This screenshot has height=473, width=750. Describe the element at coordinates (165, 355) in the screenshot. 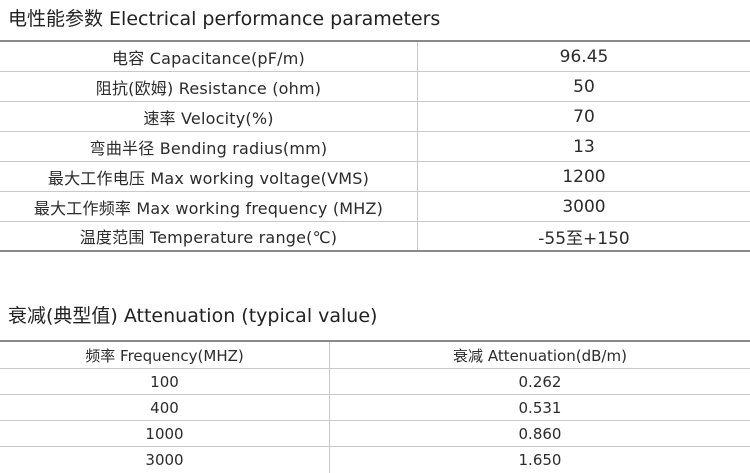

I see `frequency-column-header: 频率 Frequency(MHZ)` at that location.